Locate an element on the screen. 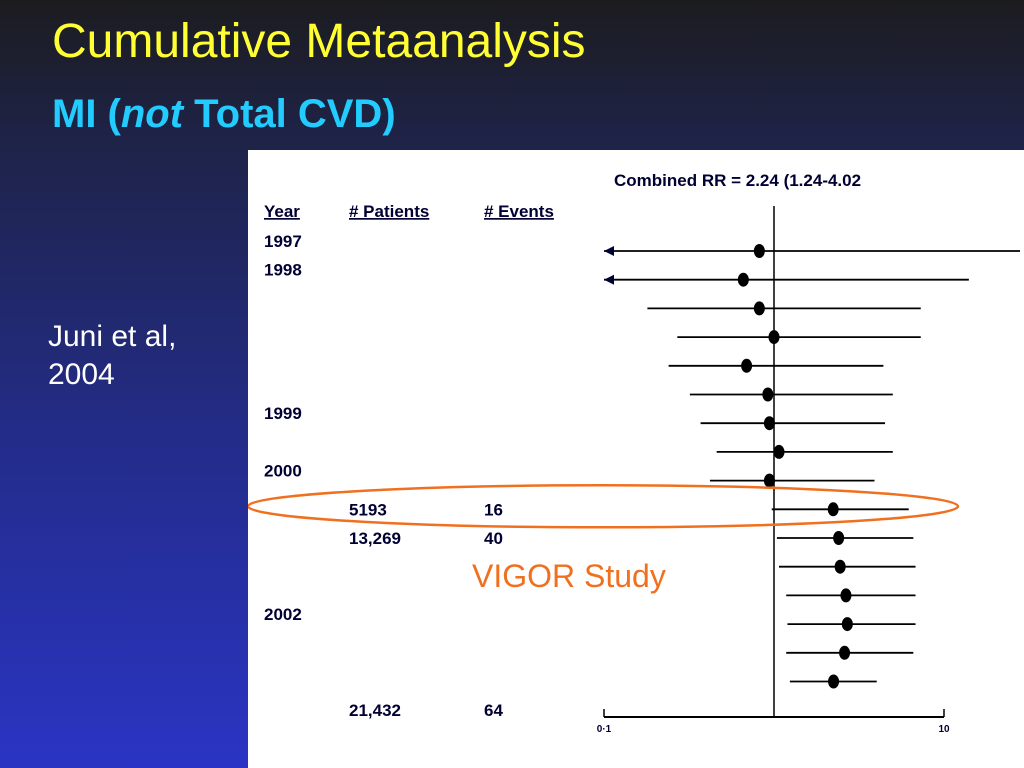 The image size is (1024, 768). year-label: 1998 is located at coordinates (283, 270).